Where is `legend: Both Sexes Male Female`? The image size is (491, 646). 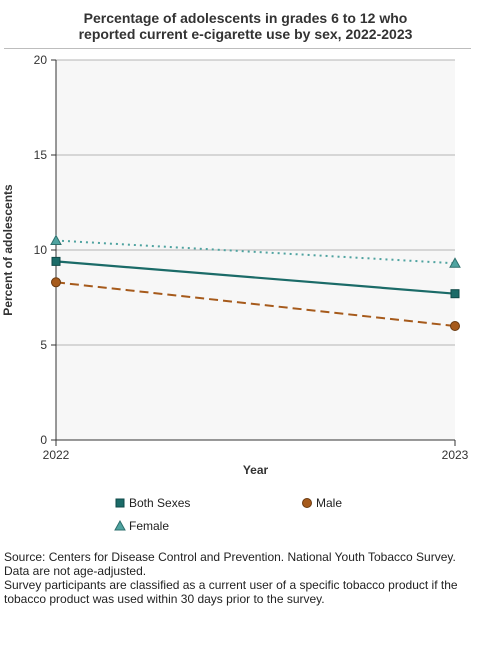 legend: Both Sexes Male Female is located at coordinates (228, 514).